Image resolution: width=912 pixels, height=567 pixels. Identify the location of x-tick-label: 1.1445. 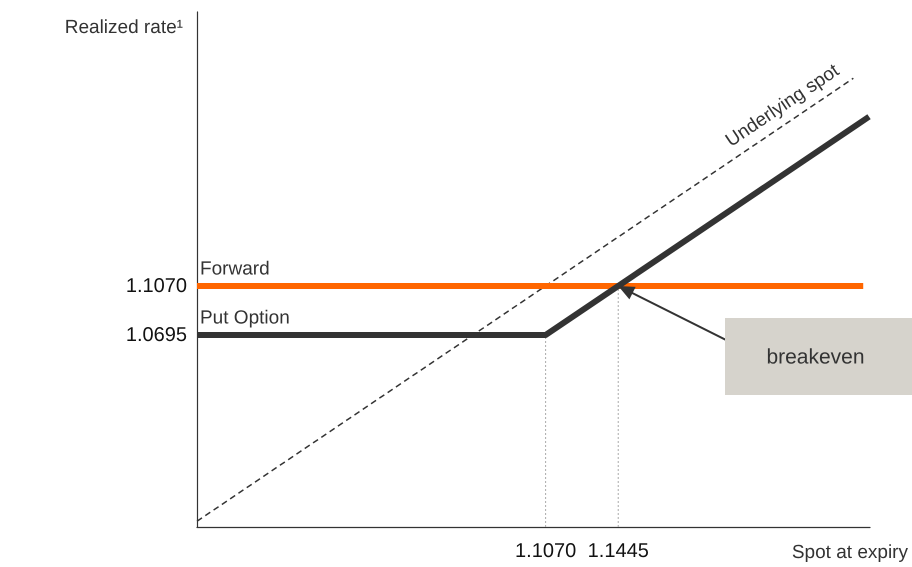
(618, 551).